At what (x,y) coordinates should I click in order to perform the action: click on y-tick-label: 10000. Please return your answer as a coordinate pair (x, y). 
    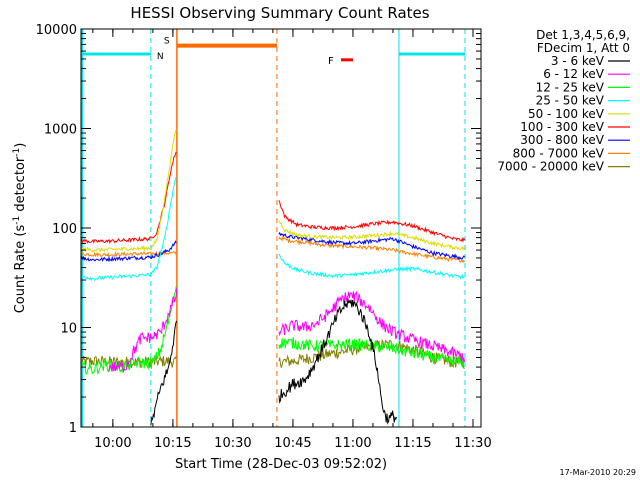
    Looking at the image, I should click on (56, 30).